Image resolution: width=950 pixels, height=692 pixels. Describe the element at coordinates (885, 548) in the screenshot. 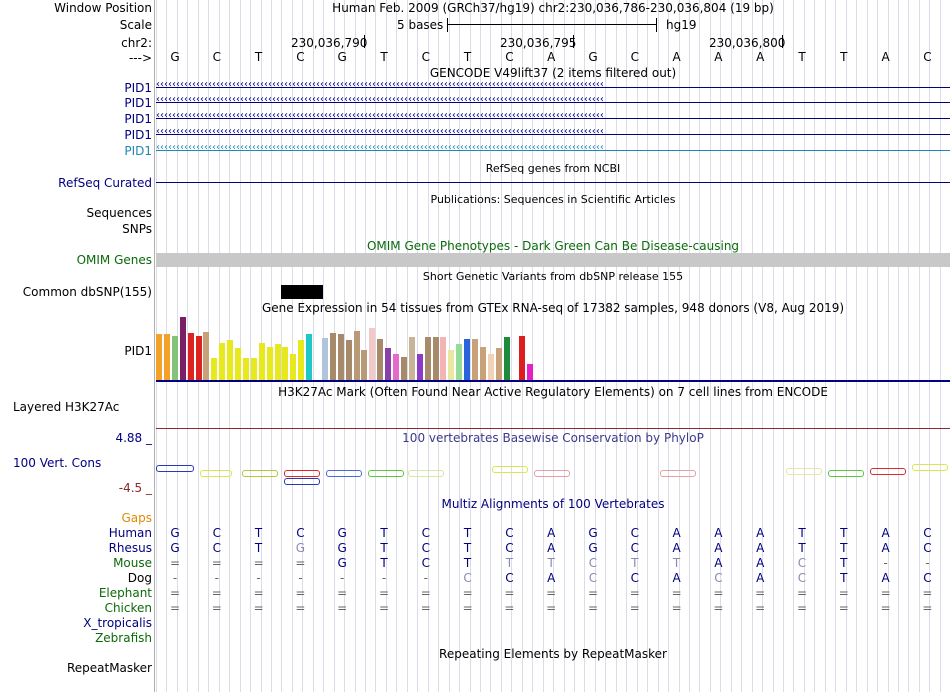

I see `alignment-base: A` at that location.